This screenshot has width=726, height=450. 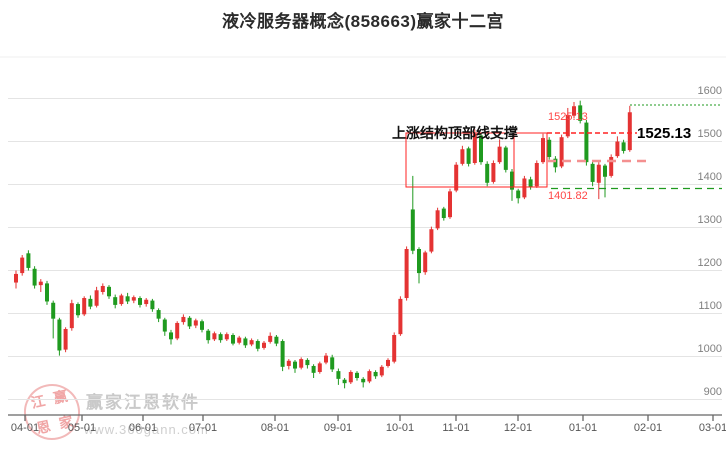 I want to click on bottom-line-price-label: 1401.82, so click(x=568, y=196).